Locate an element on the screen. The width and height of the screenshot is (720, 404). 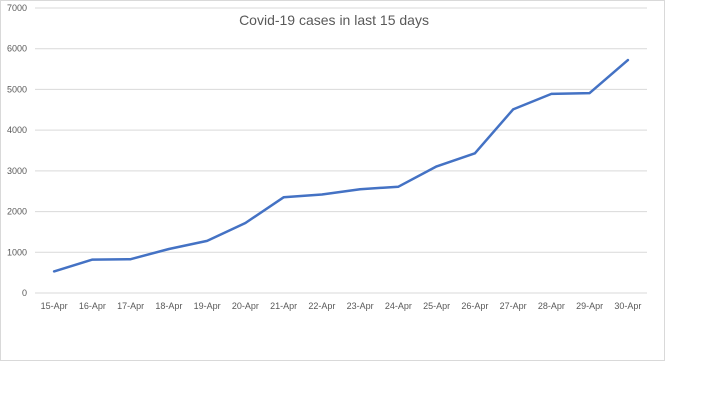
y-tick-label: 3000 is located at coordinates (17, 171).